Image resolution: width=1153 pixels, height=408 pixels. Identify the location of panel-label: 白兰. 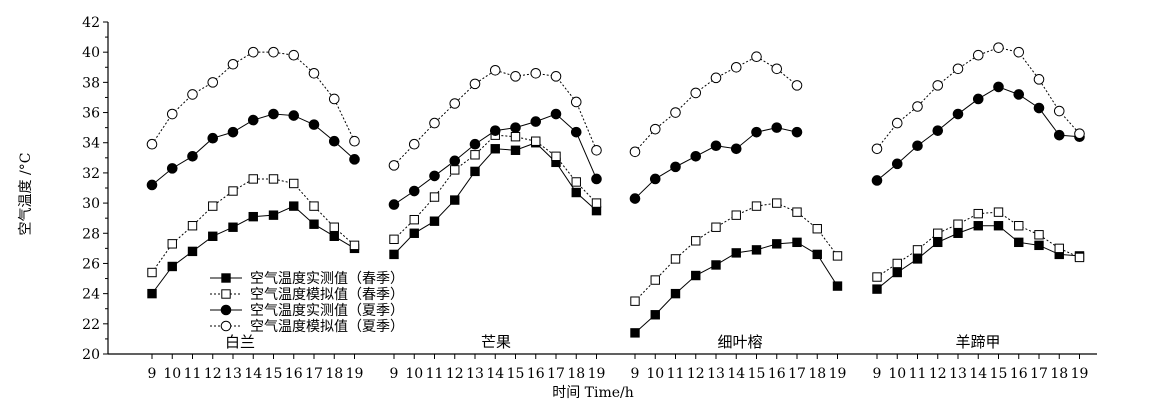
(240, 342).